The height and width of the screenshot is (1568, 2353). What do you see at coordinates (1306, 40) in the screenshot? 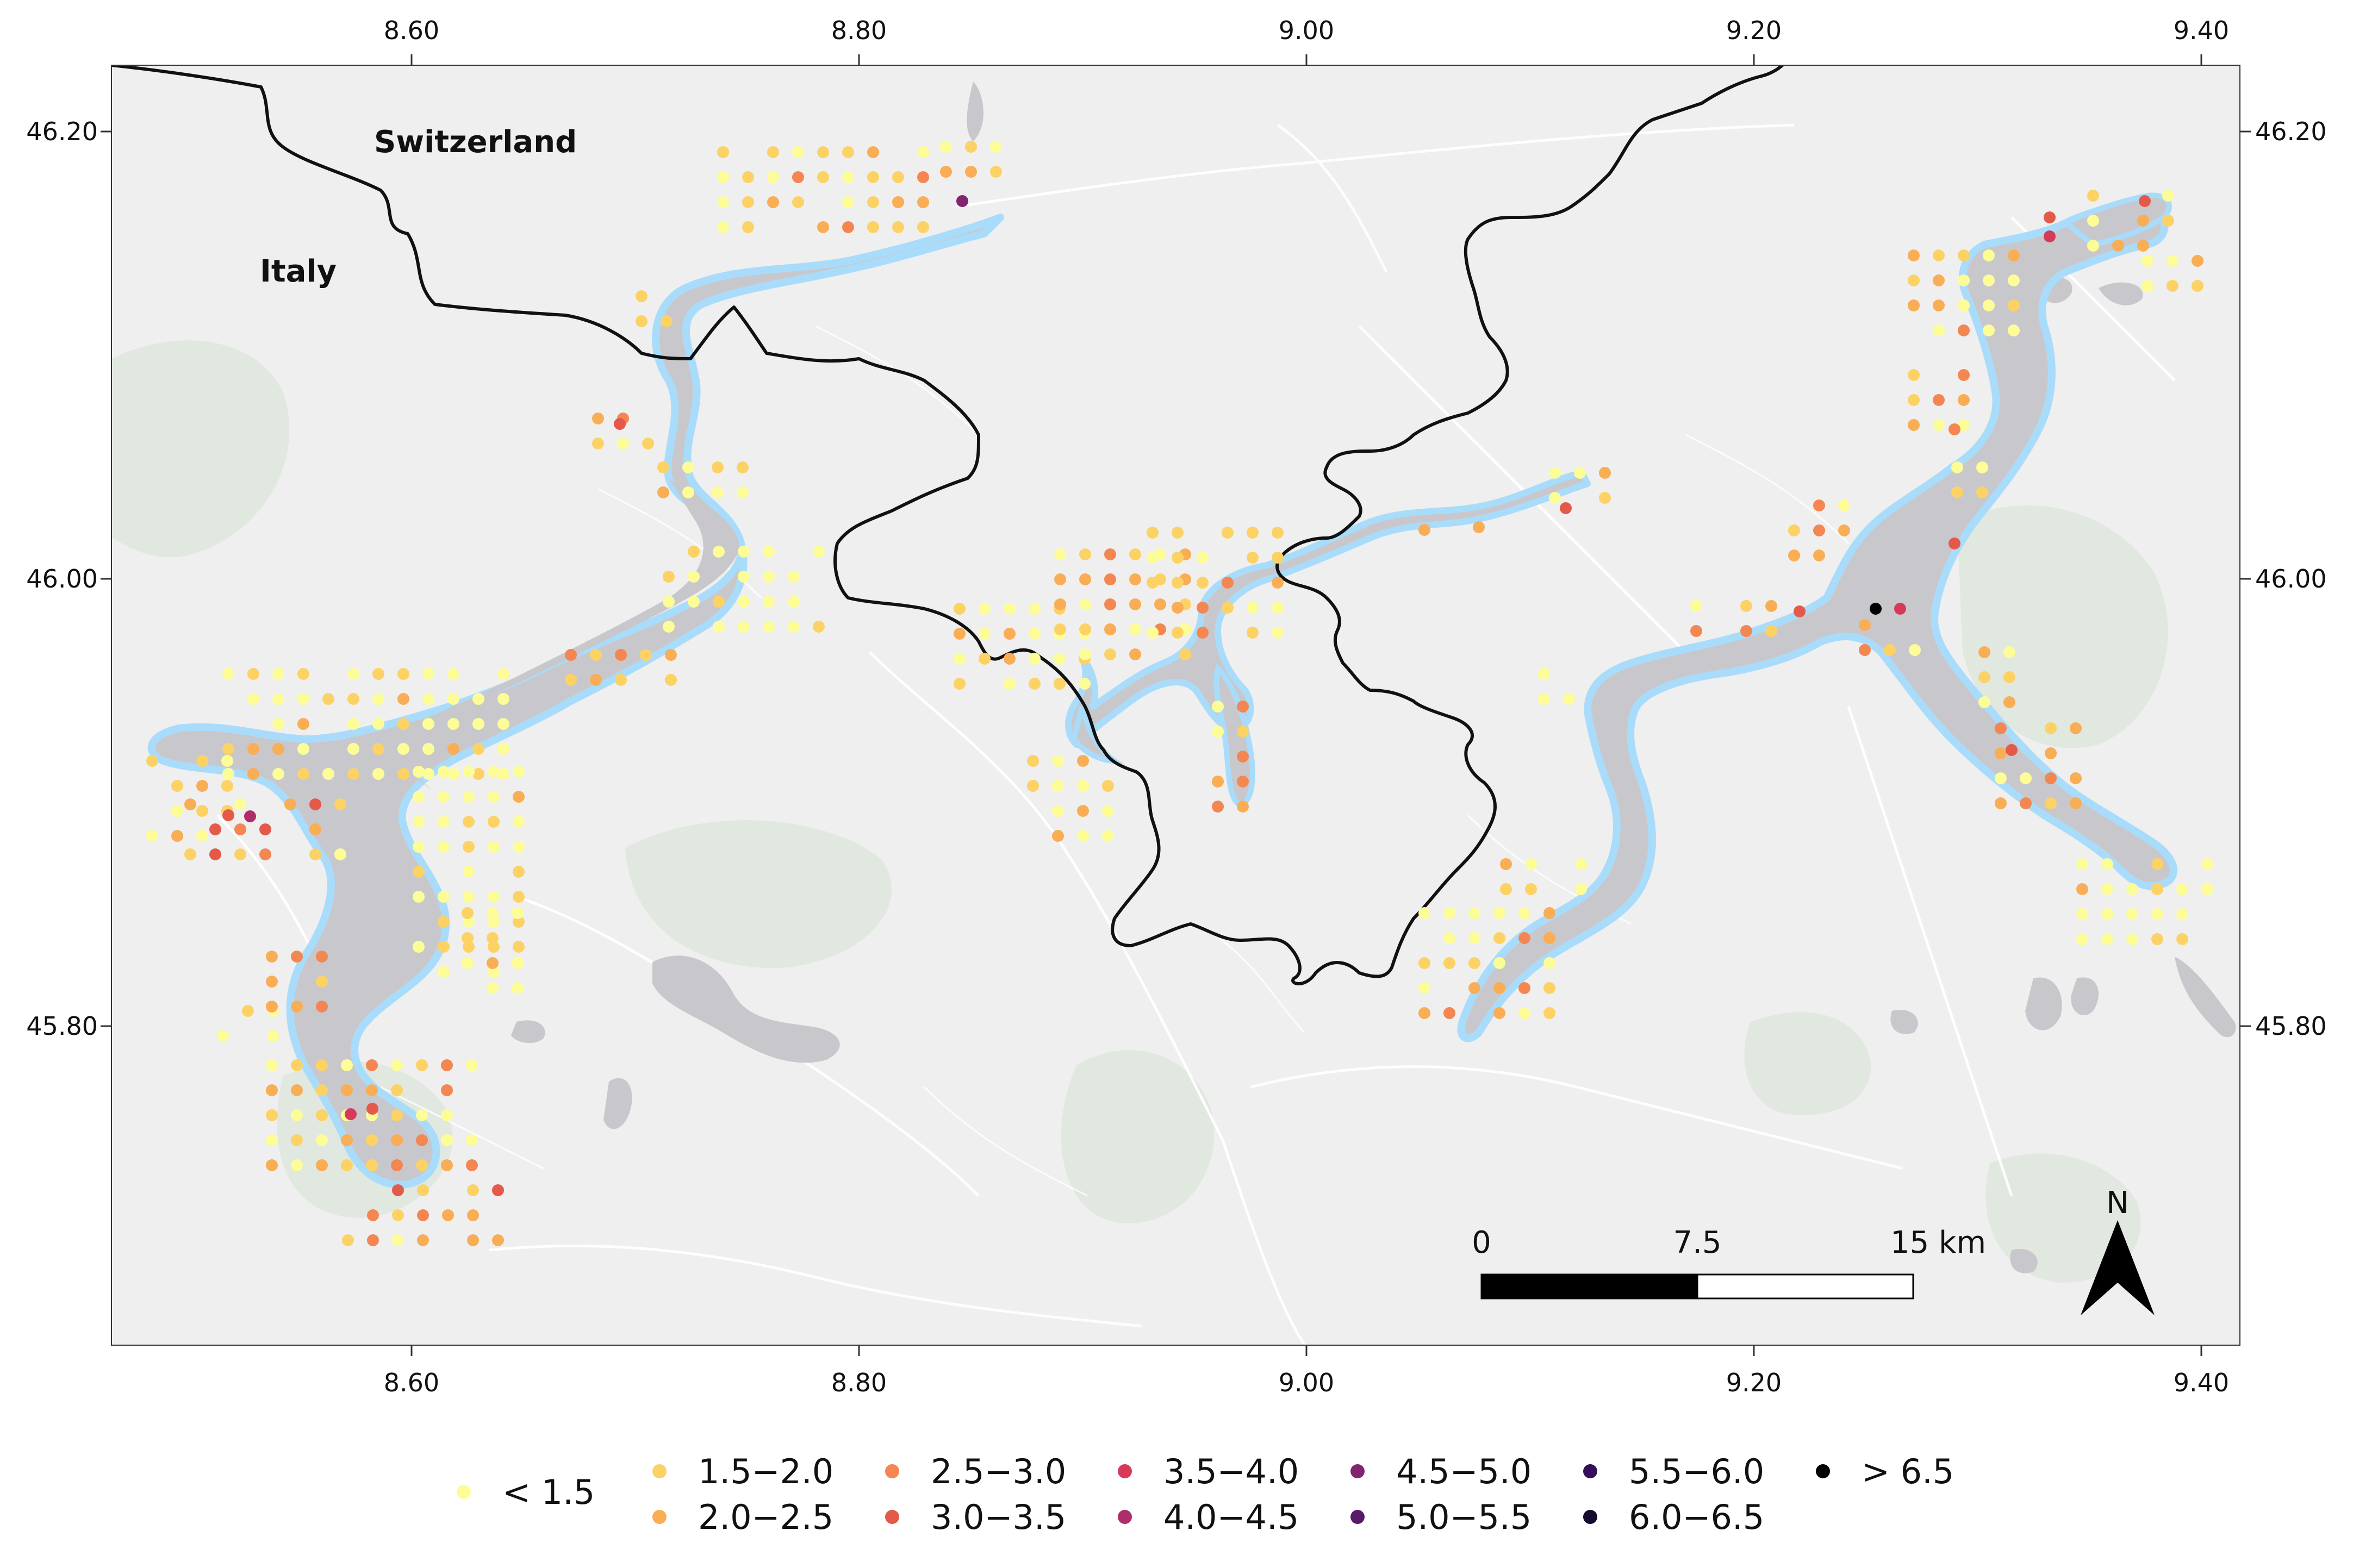
I see `top-axis: 8.60 8.80 9.00 9.20 9.40` at bounding box center [1306, 40].